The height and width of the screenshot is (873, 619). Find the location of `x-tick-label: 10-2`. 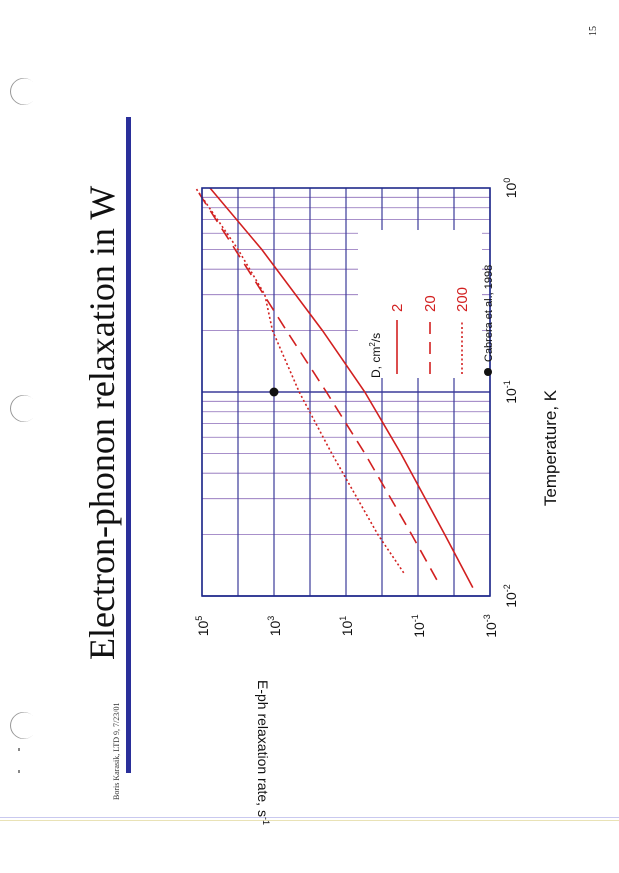

x-tick-label: 10-2 is located at coordinates (510, 596).